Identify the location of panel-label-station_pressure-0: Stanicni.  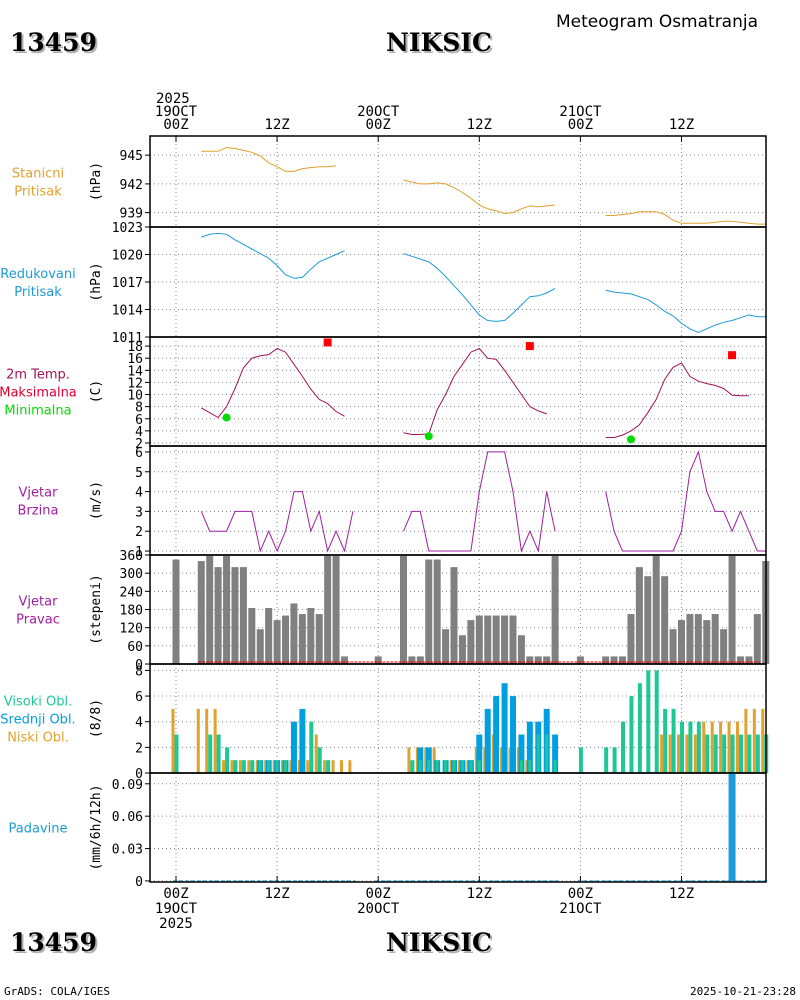
(38, 174).